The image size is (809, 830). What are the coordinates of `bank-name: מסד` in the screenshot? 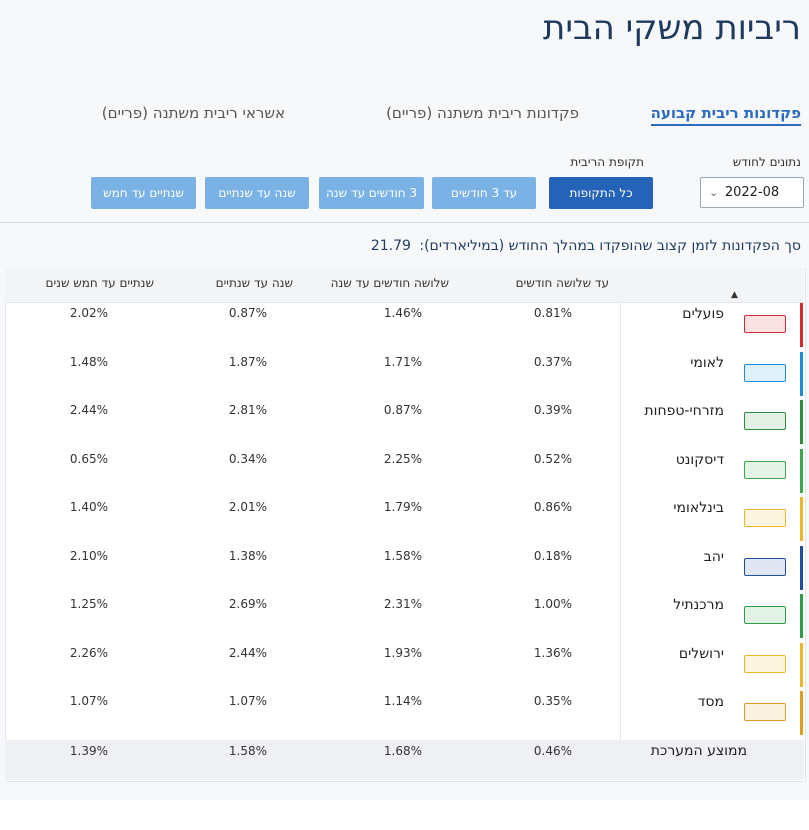 It's located at (710, 702).